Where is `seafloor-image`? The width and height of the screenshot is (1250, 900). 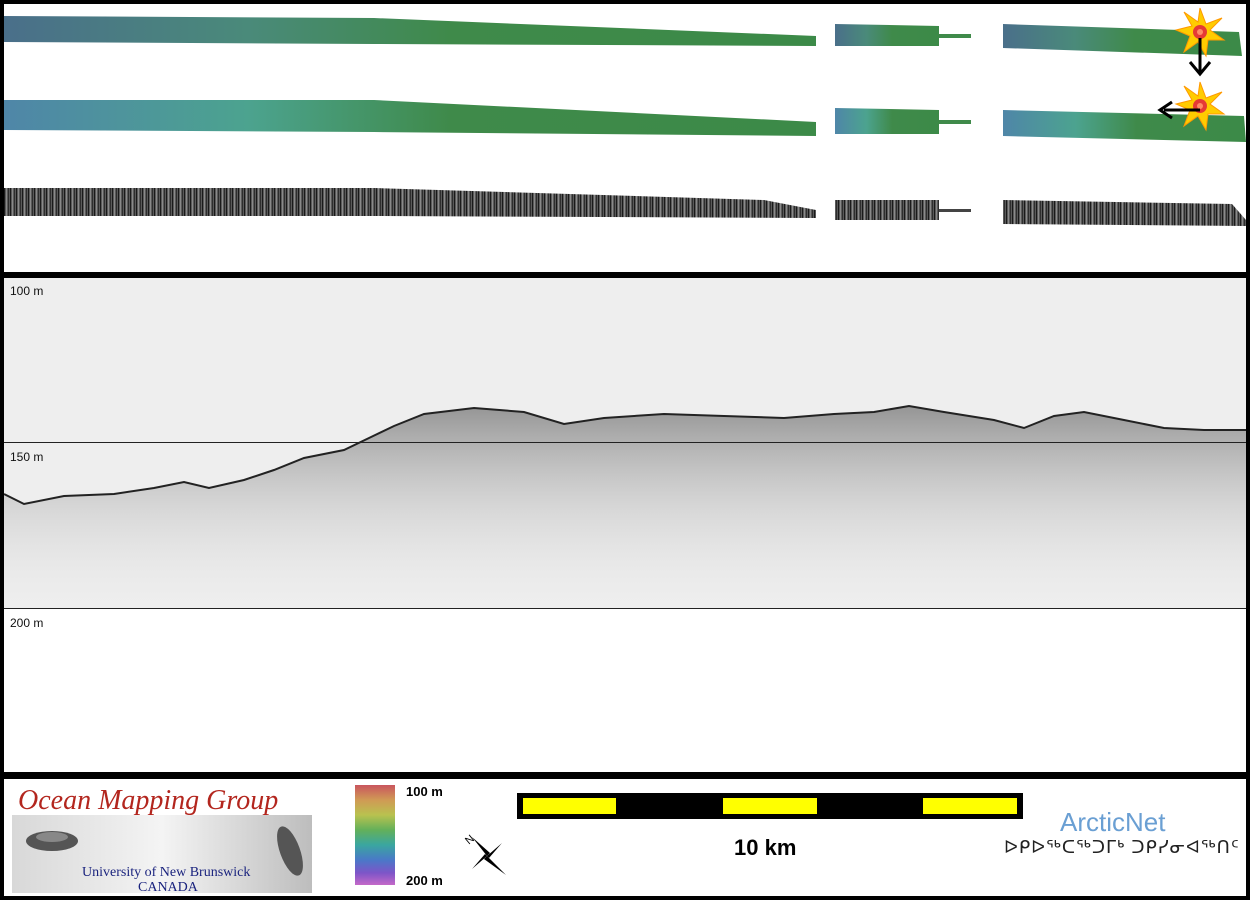 seafloor-image is located at coordinates (162, 854).